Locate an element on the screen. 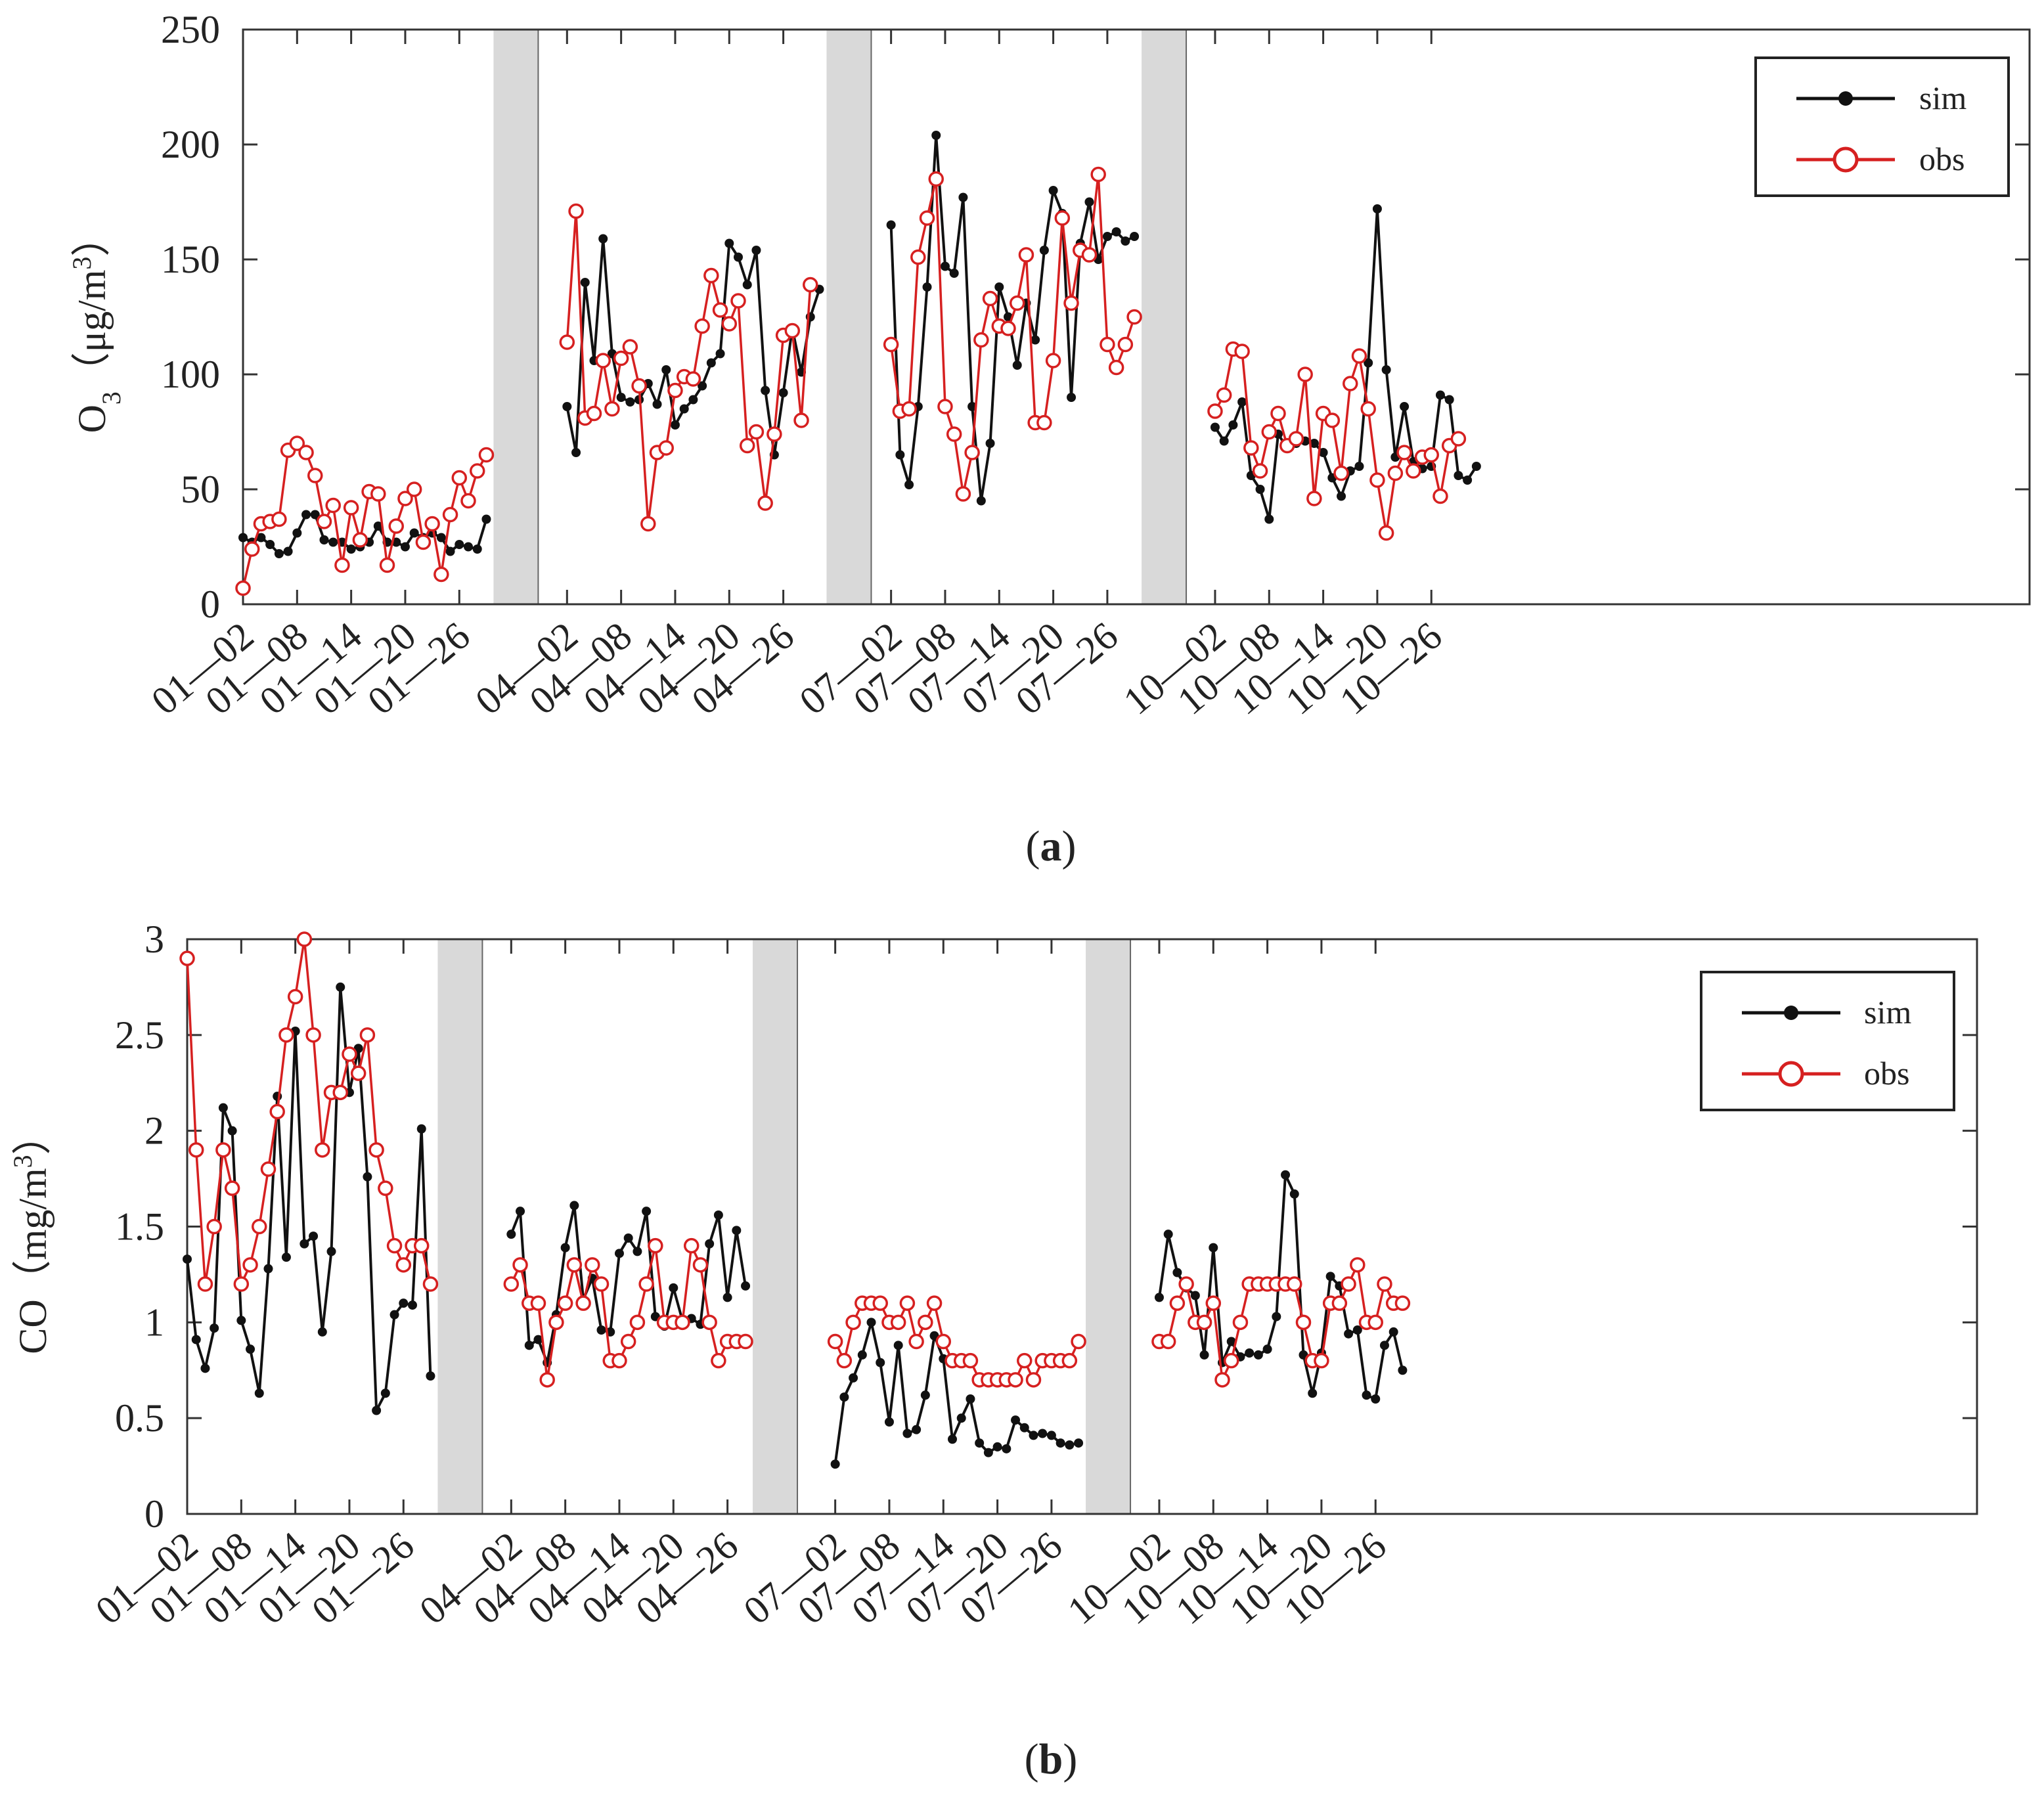 This screenshot has height=1797, width=2044. legend-sim-label-o3: sim is located at coordinates (1942, 97).